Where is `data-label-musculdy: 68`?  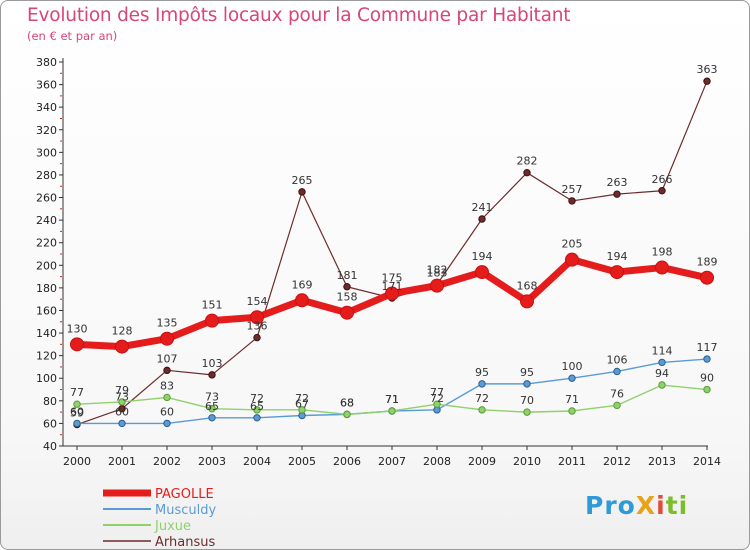 data-label-musculdy: 68 is located at coordinates (347, 402).